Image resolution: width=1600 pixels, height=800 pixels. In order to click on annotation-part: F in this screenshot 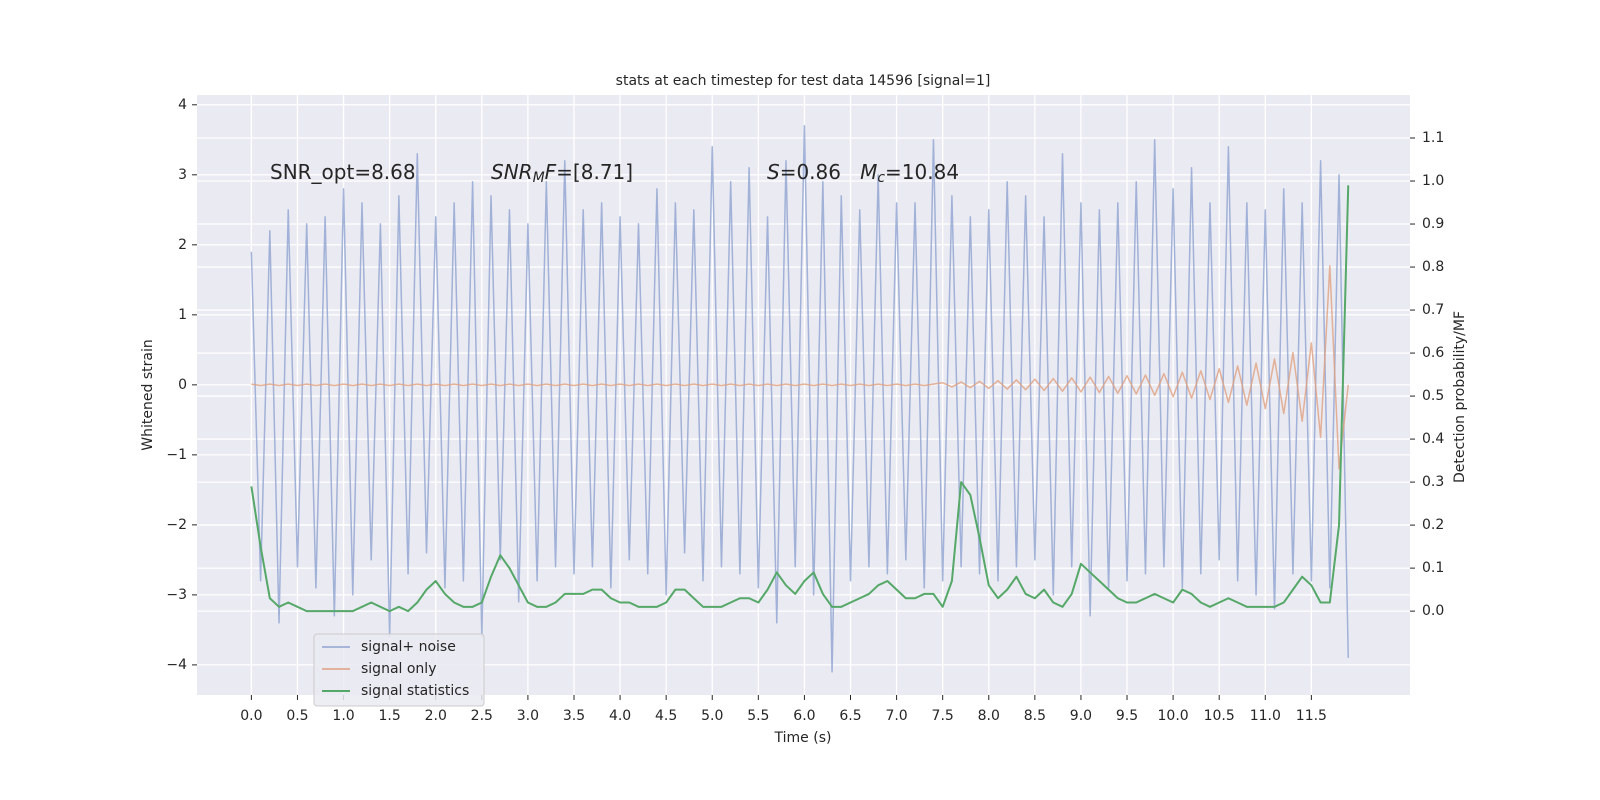, I will do `click(551, 172)`.